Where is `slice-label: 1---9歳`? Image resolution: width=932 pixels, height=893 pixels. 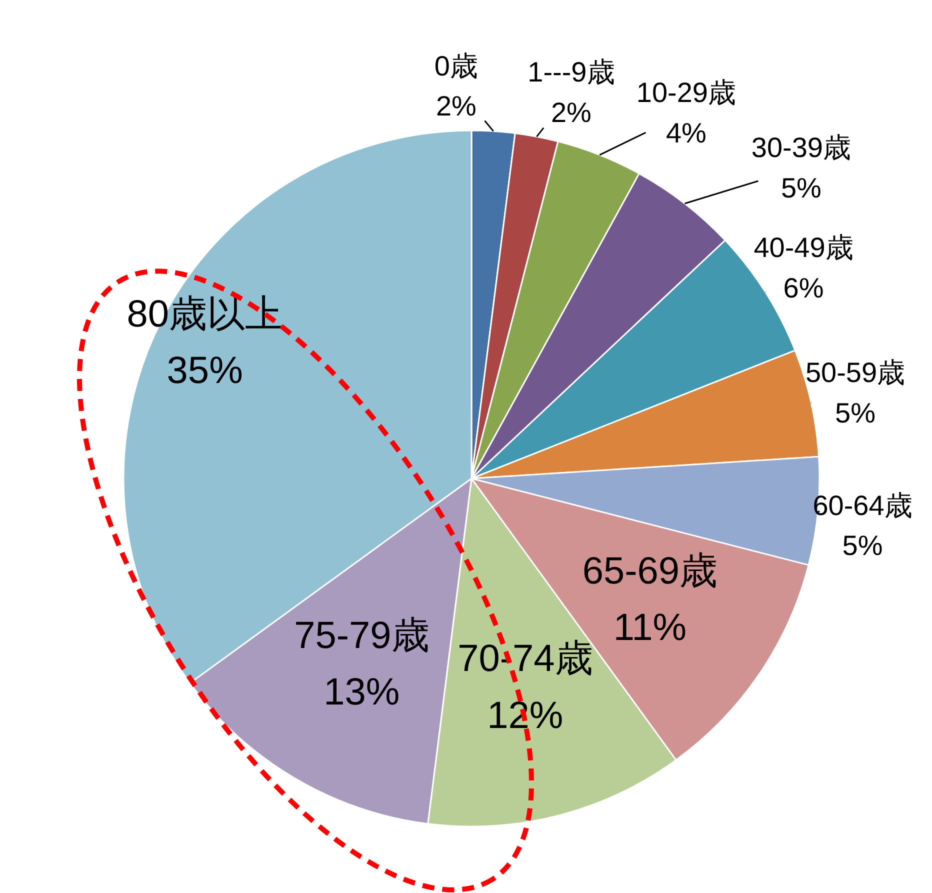
slice-label: 1---9歳 is located at coordinates (571, 72).